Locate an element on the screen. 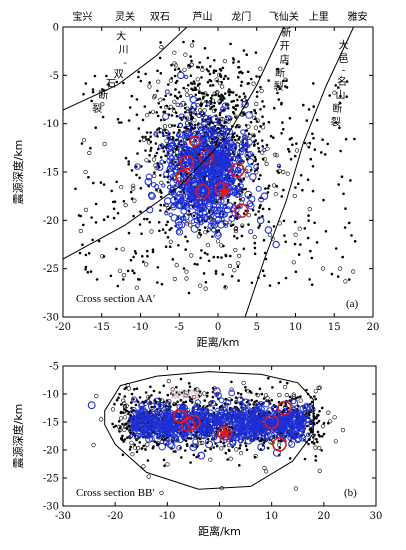 Image resolution: width=406 pixels, height=550 pixels. y-tick-label: -10 is located at coordinates (51, 124).